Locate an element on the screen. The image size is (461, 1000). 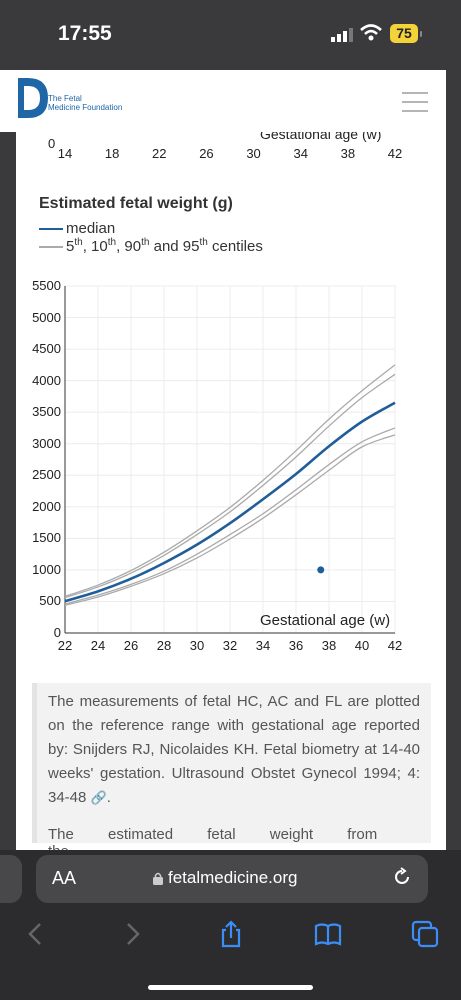
previous-tab is located at coordinates (11, 879).